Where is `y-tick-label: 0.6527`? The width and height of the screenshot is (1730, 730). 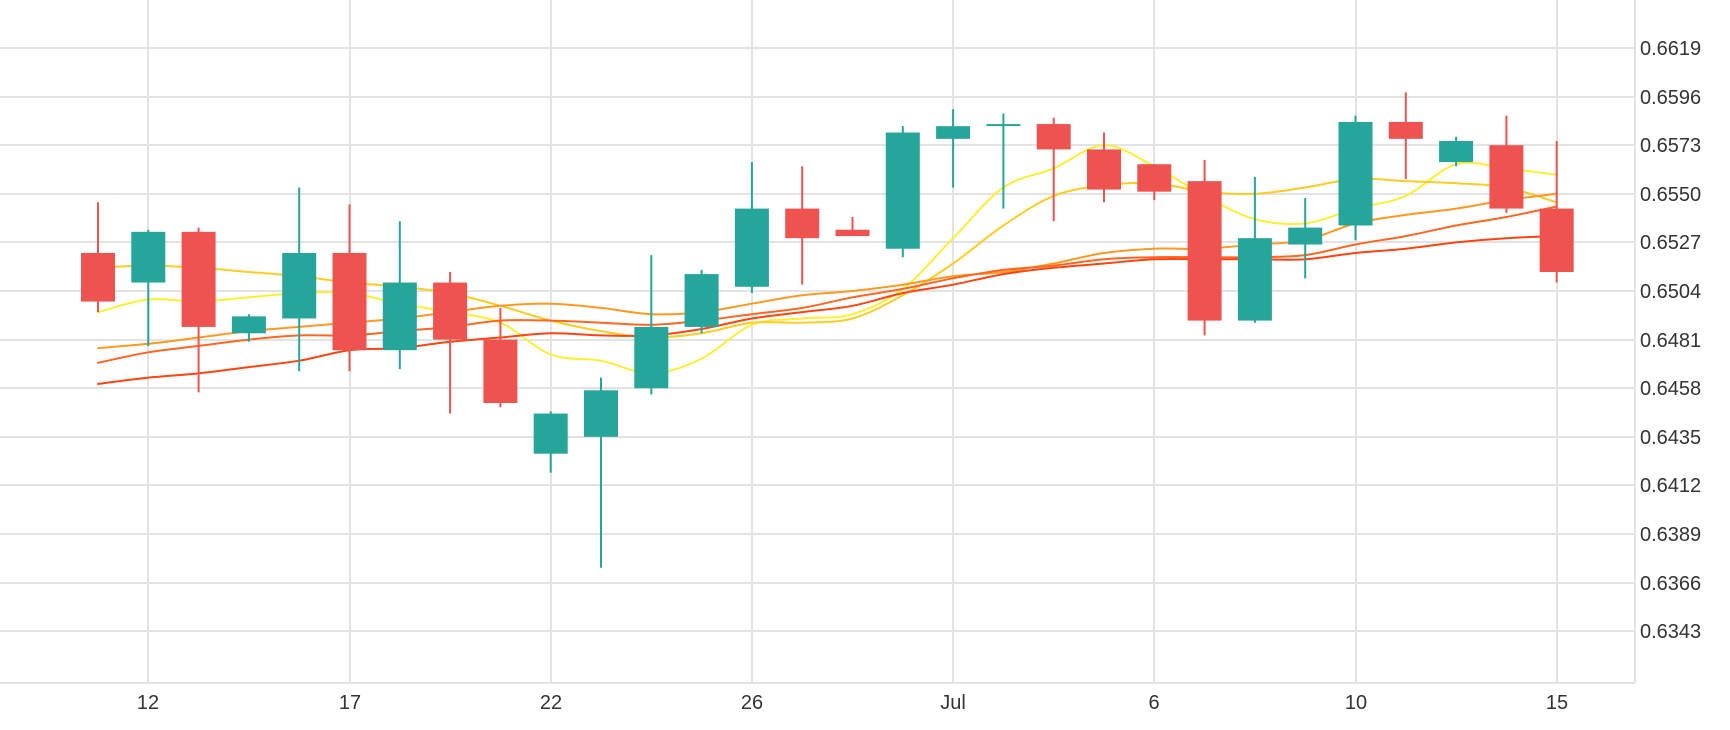
y-tick-label: 0.6527 is located at coordinates (1670, 243).